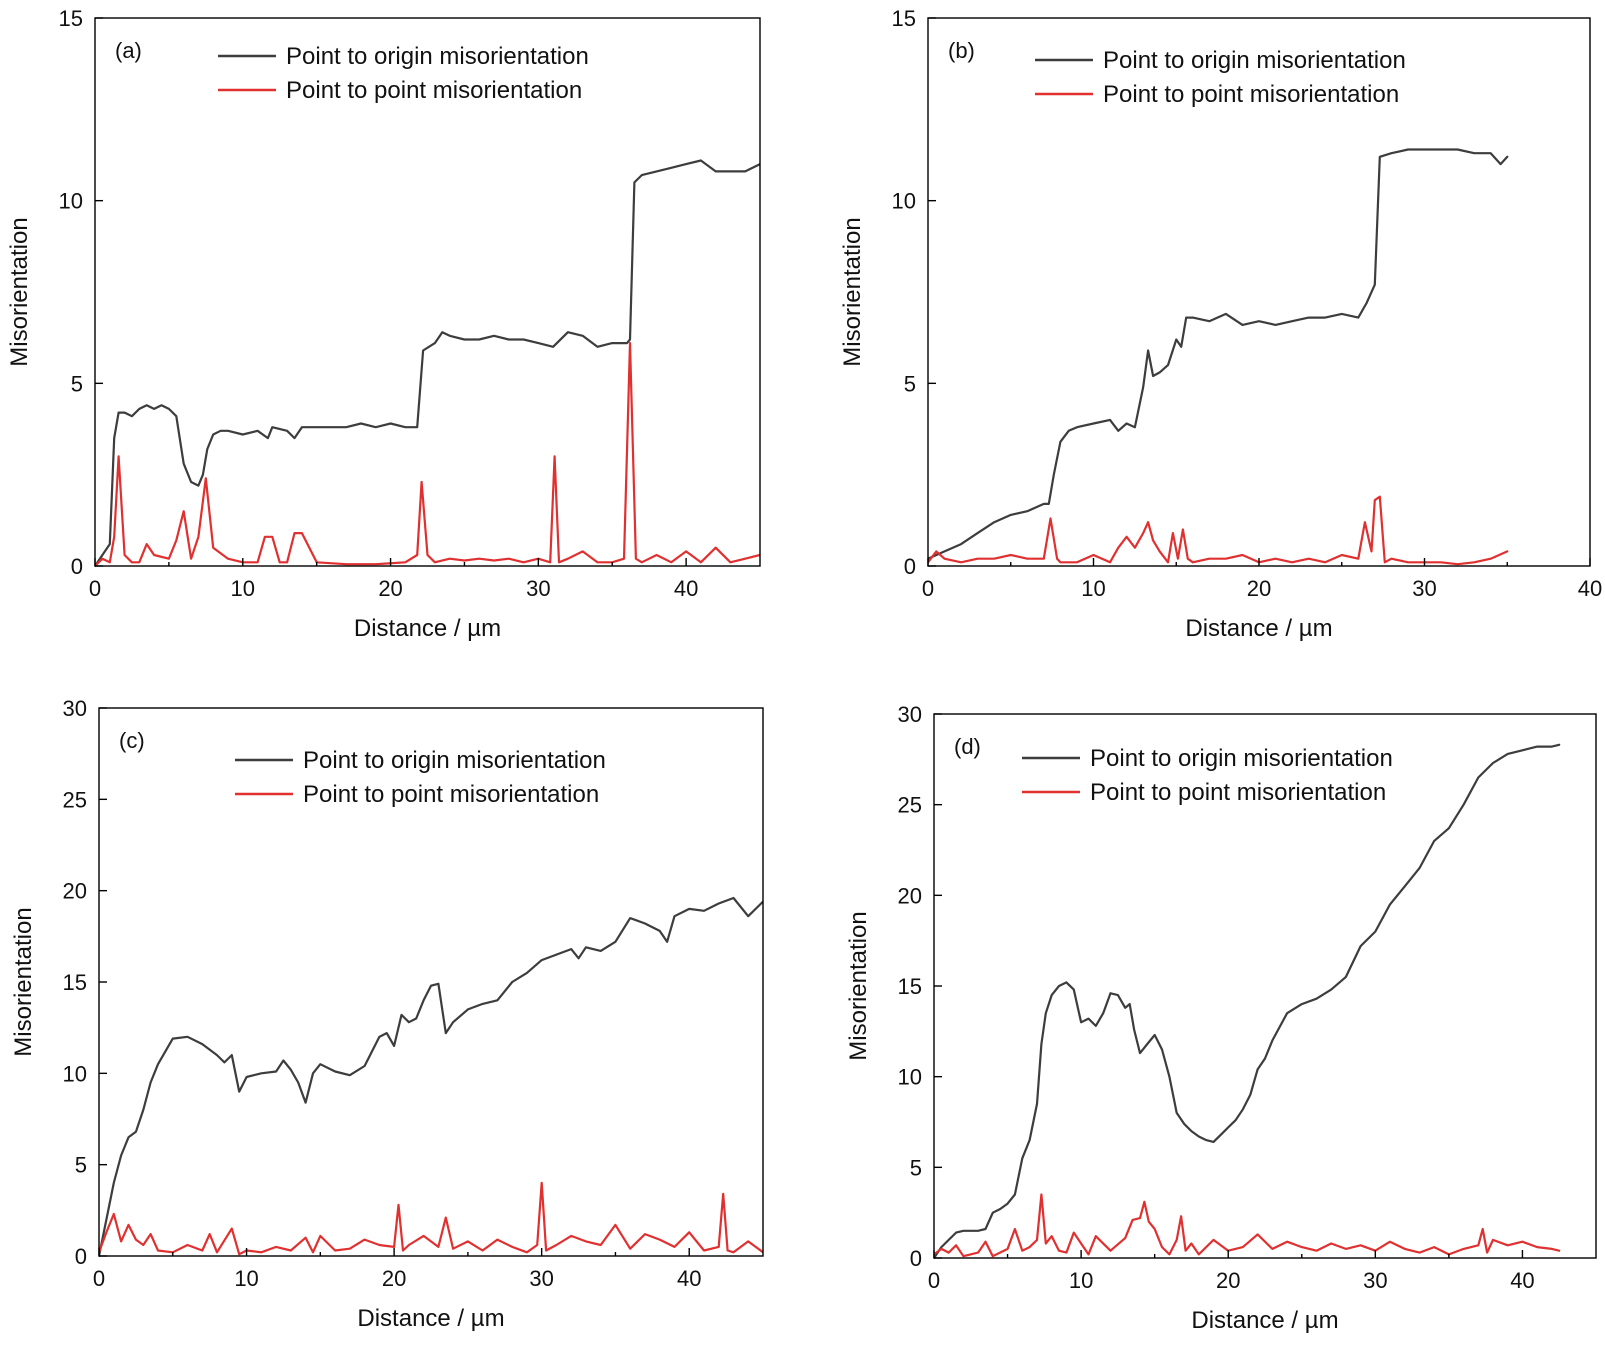 The image size is (1605, 1351). What do you see at coordinates (128, 50) in the screenshot?
I see `panel-label: (a)` at bounding box center [128, 50].